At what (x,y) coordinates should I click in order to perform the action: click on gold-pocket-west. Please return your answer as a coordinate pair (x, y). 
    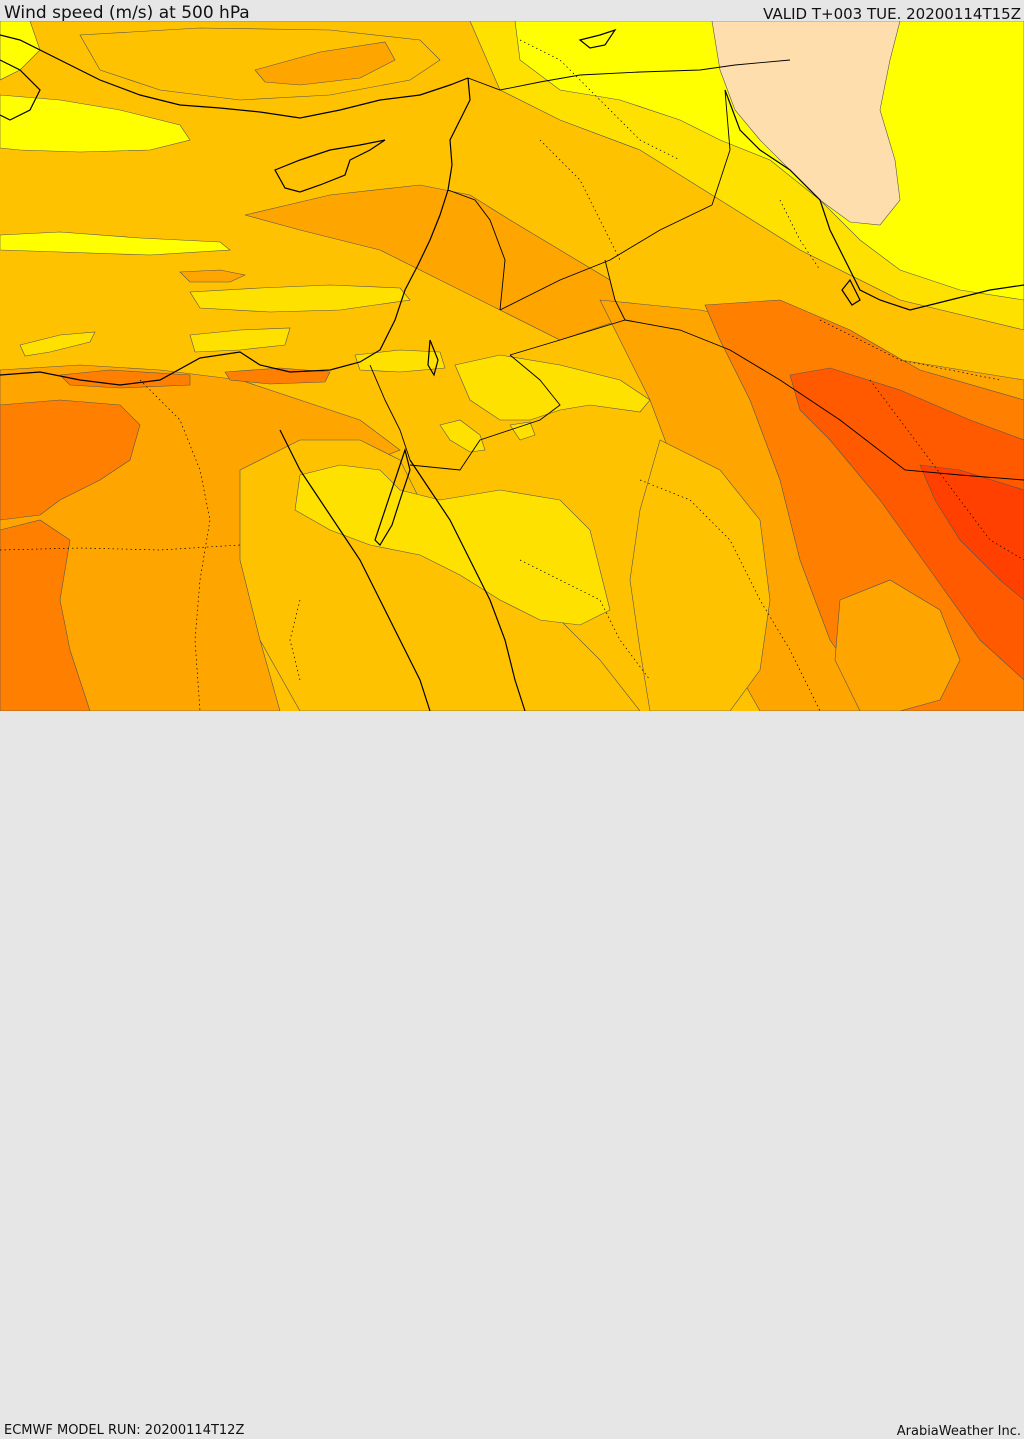
    Looking at the image, I should click on (57, 344).